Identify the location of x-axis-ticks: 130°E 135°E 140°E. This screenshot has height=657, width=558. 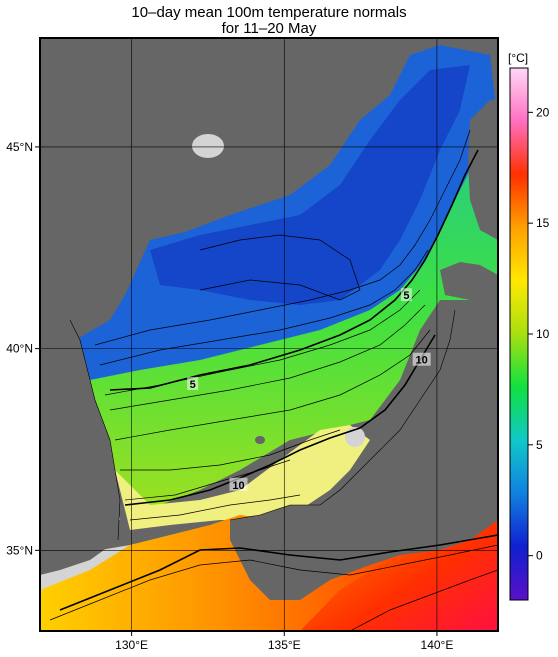
(284, 641).